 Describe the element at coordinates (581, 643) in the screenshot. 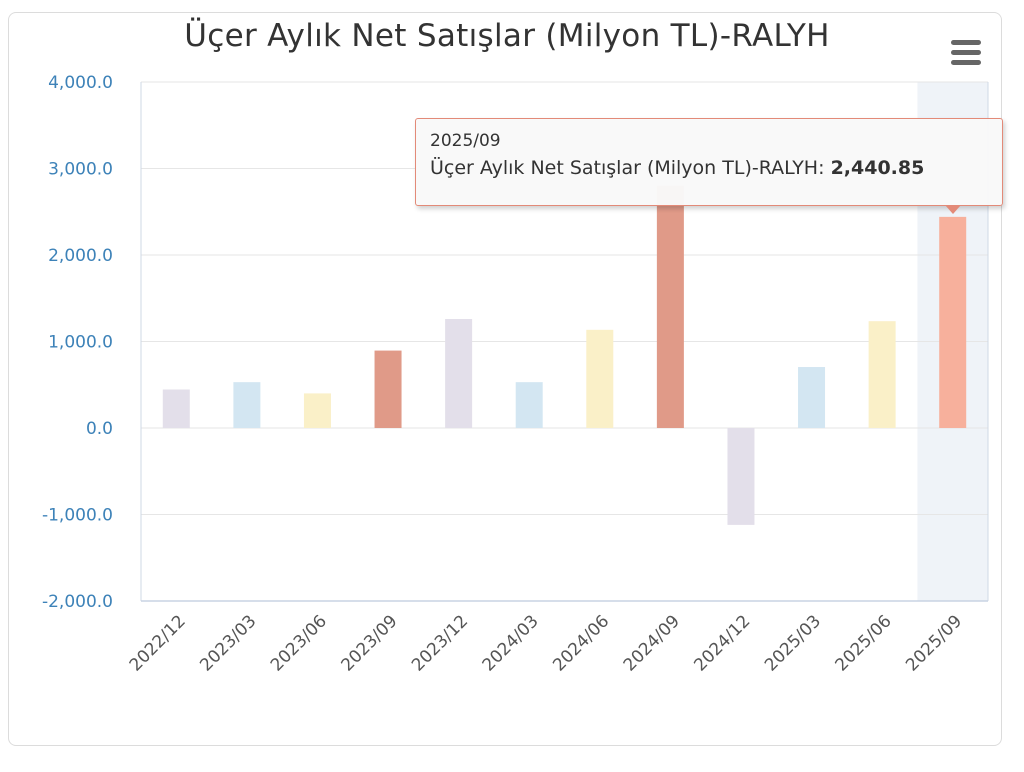

I see `x-tick-label: 2024/06` at that location.